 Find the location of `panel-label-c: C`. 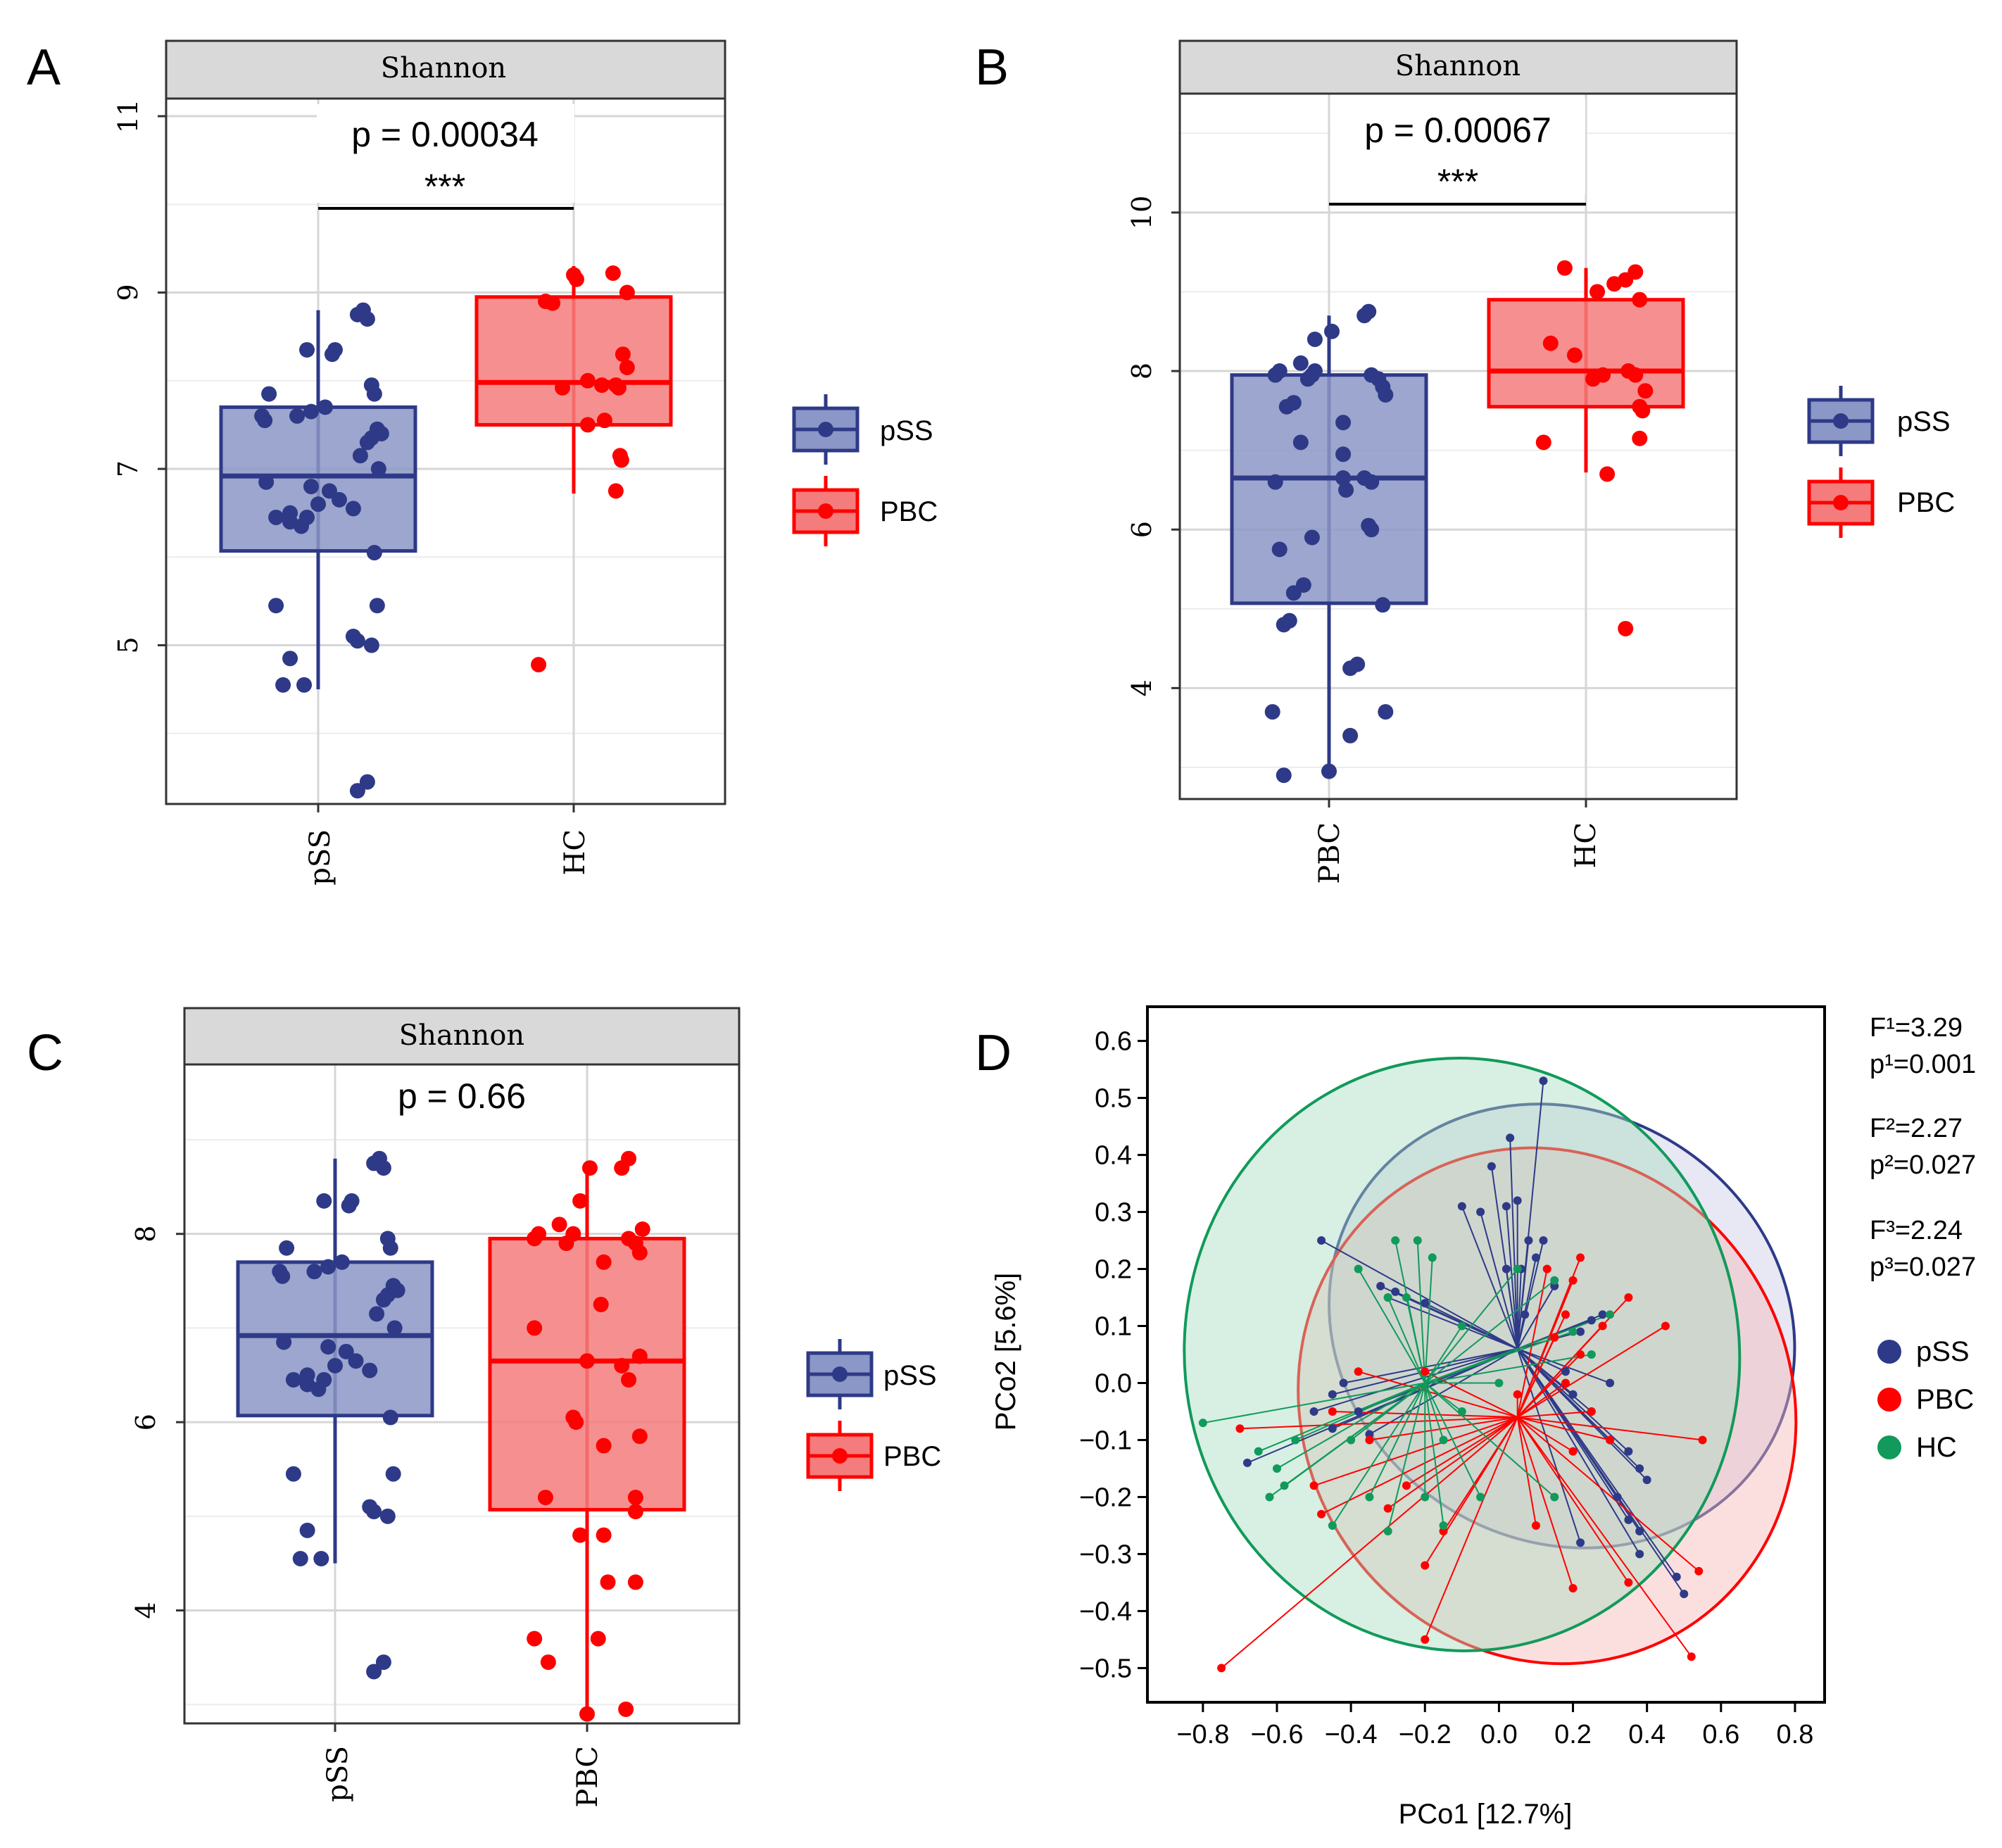

panel-label-c: C is located at coordinates (45, 1053).